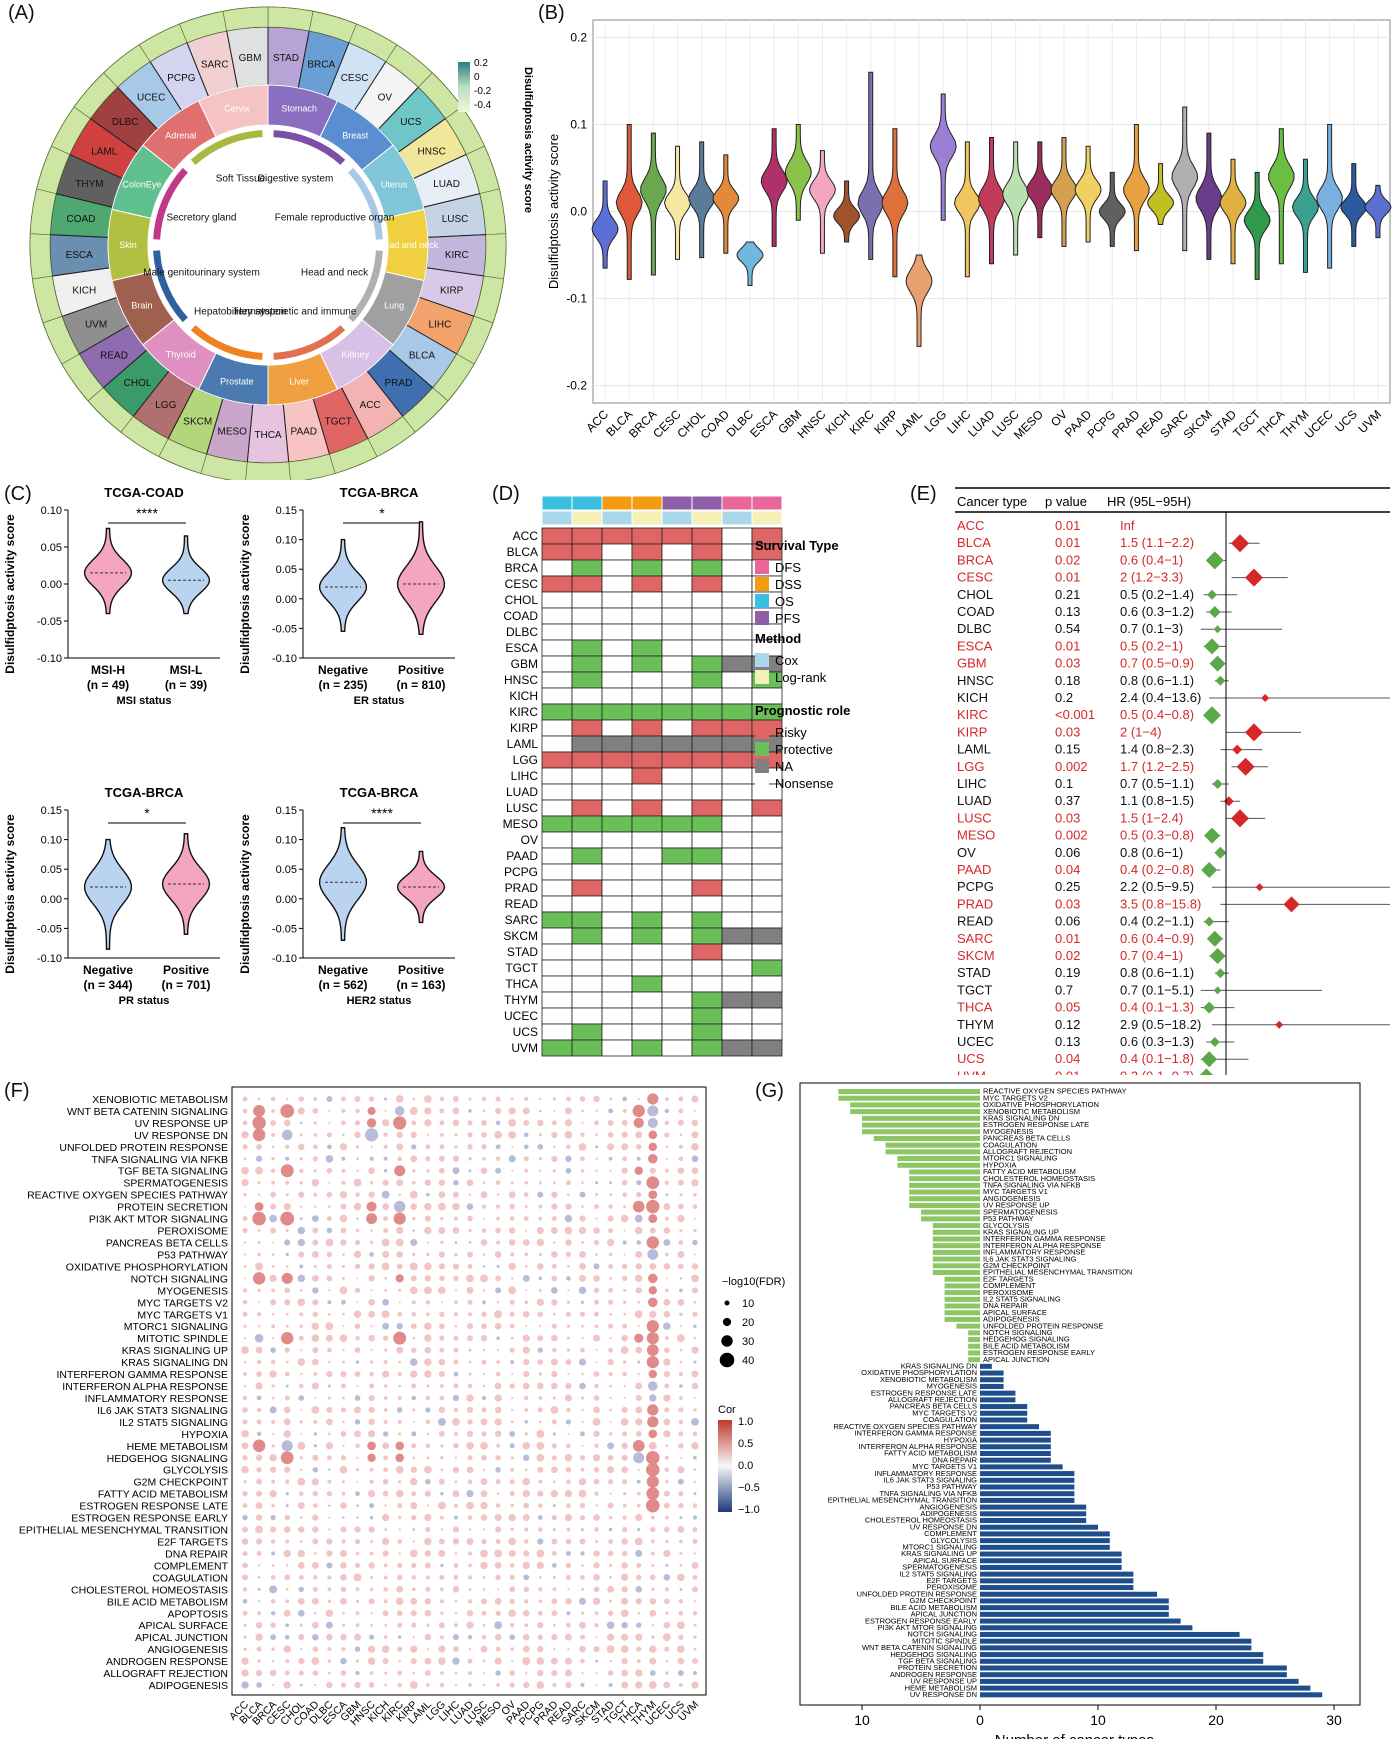 The width and height of the screenshot is (1400, 1739). I want to click on method-cell, so click(647, 518).